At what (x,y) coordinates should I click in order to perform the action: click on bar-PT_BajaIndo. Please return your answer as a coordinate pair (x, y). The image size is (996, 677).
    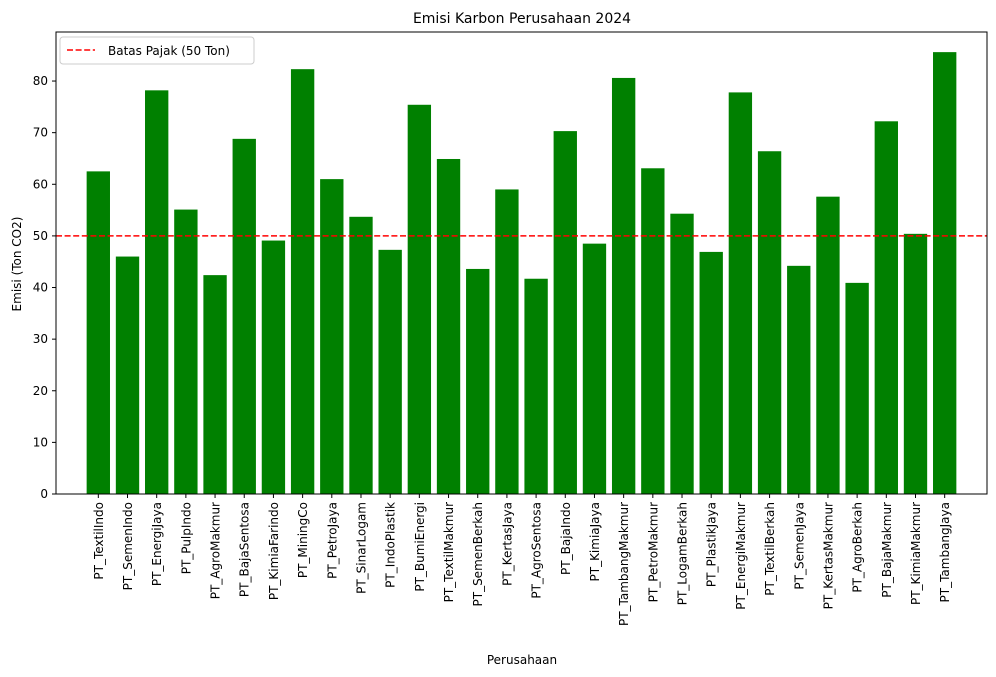
    Looking at the image, I should click on (565, 313).